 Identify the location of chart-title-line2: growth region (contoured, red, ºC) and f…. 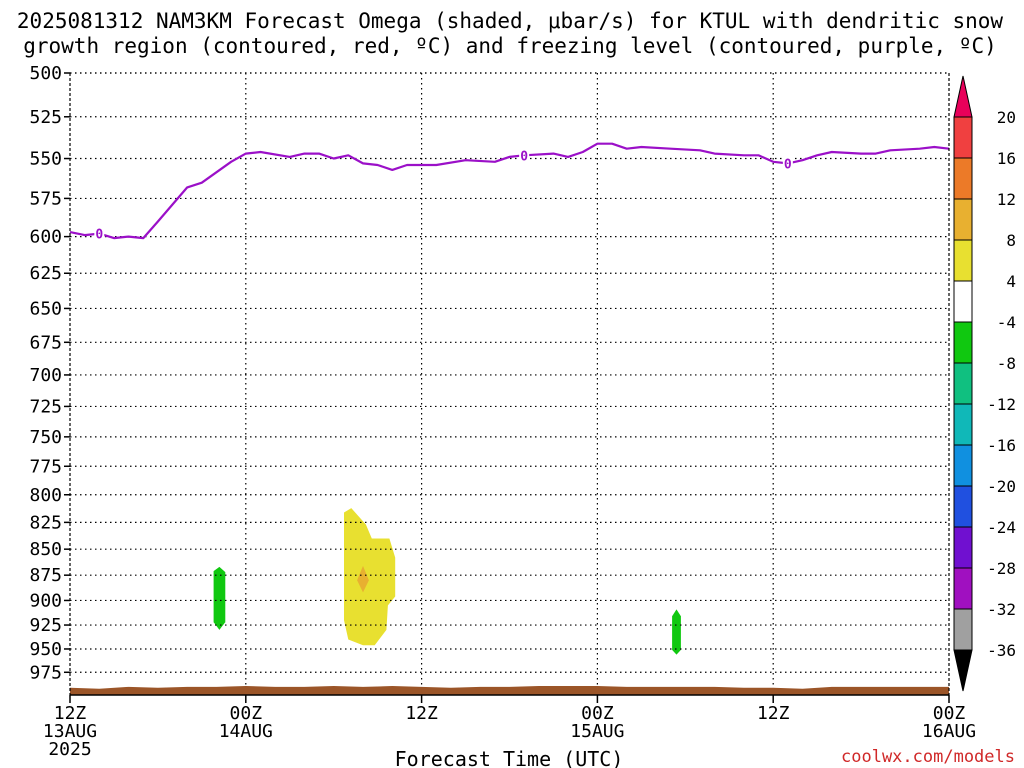
(510, 46).